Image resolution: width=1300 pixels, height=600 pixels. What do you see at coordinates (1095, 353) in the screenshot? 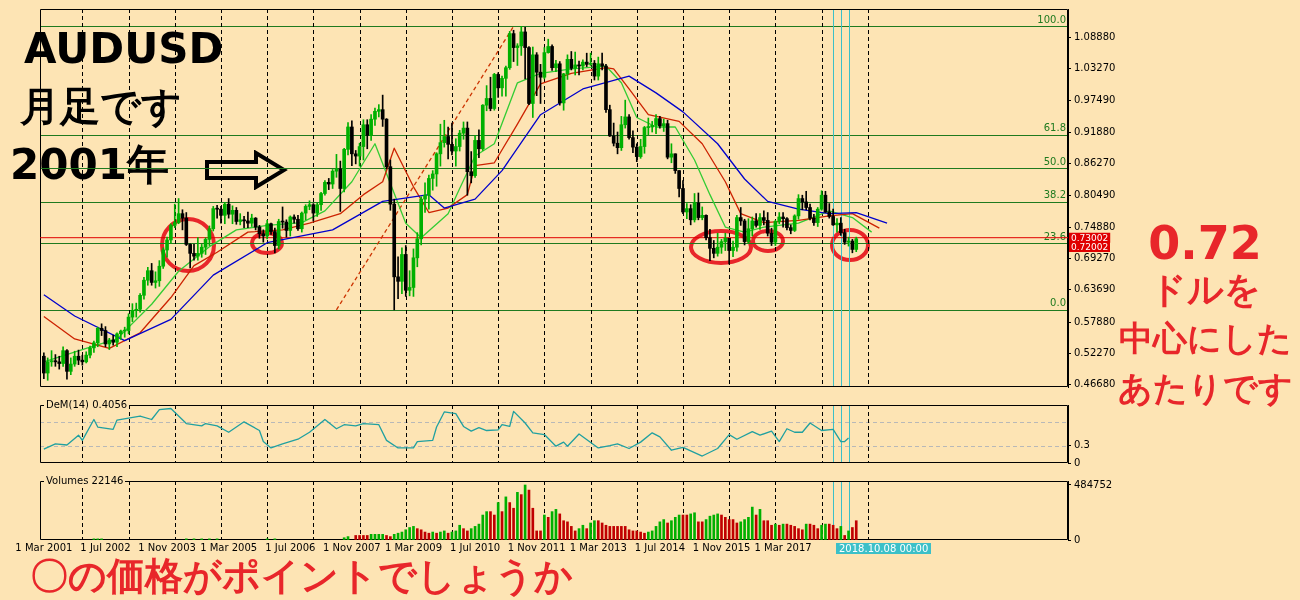
I see `y-tick-label: 0.52270` at bounding box center [1095, 353].